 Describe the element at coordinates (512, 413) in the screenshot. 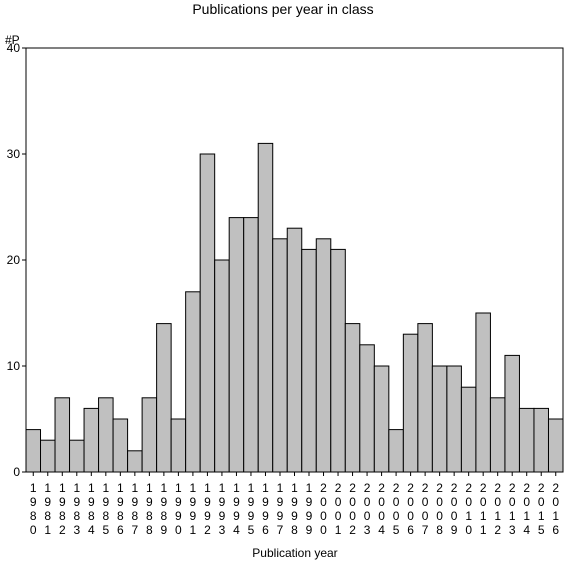

I see `bar-2013` at that location.